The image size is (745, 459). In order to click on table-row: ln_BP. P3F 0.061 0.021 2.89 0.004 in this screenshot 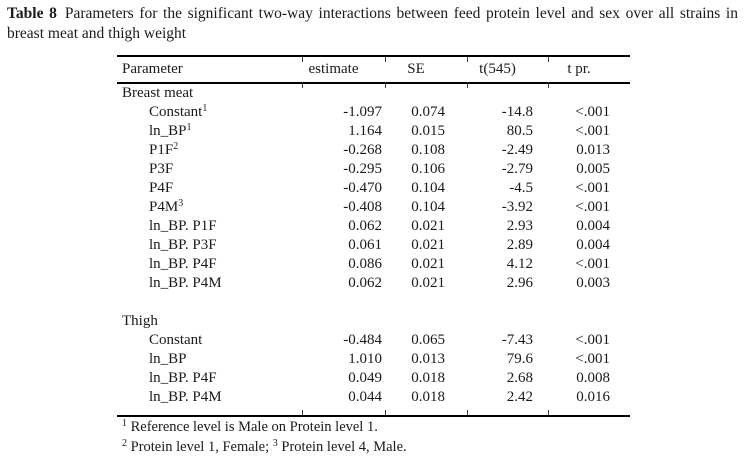, I will do `click(373, 245)`.